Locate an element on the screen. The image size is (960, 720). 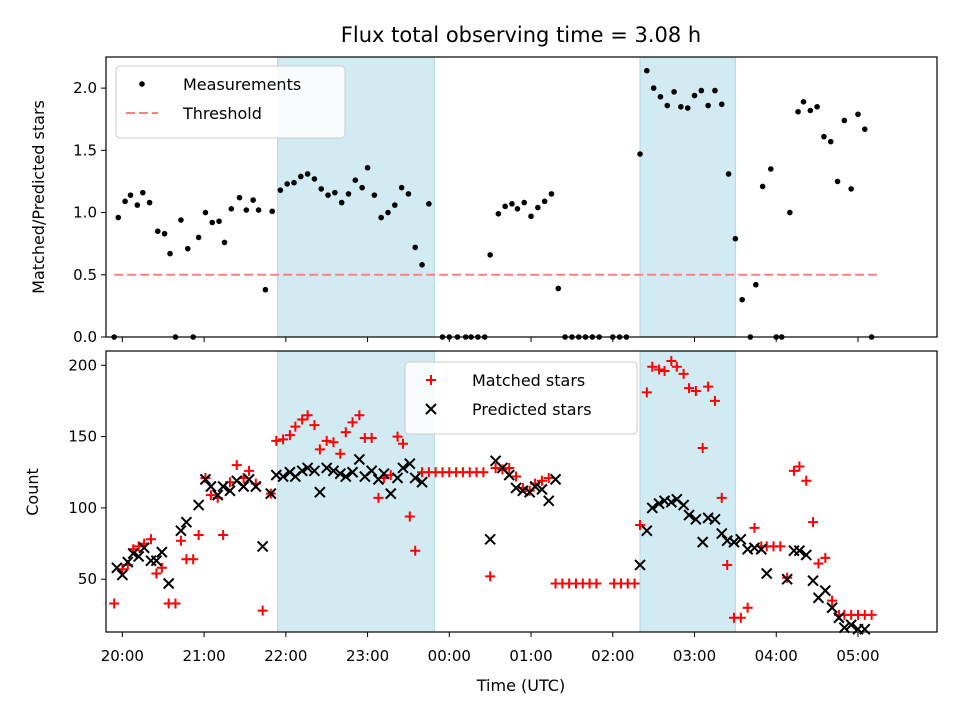
x-tick-label: 21:00 is located at coordinates (203, 656).